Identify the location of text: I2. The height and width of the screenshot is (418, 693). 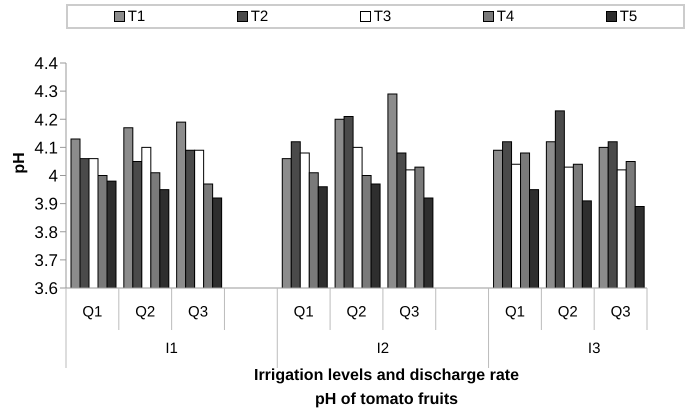
(383, 348).